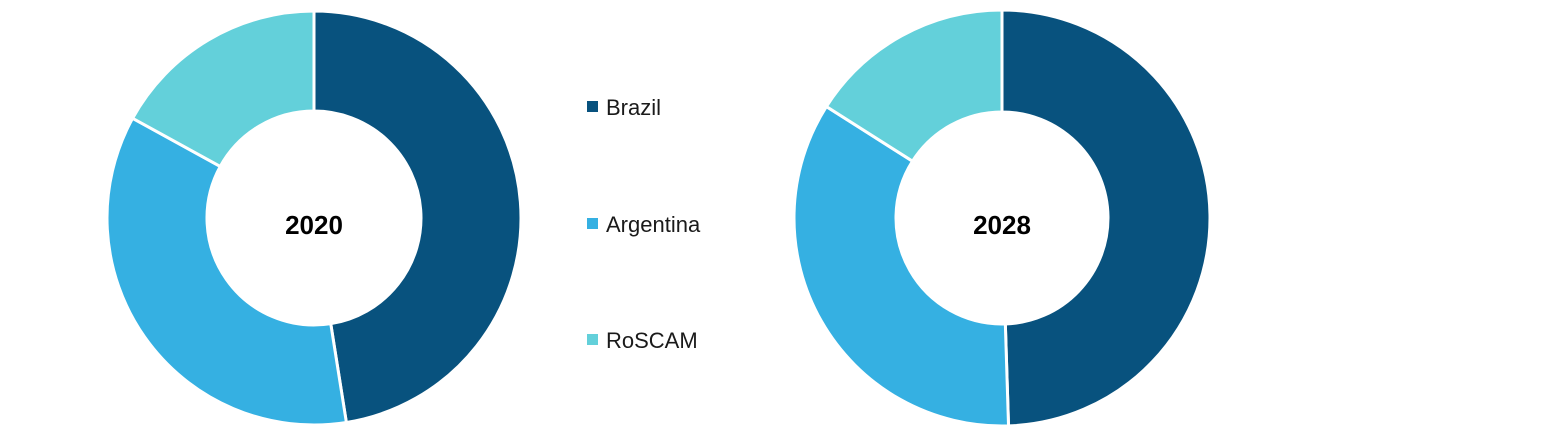 The height and width of the screenshot is (436, 1558). Describe the element at coordinates (592, 106) in the screenshot. I see `legend-swatch-brazil` at that location.